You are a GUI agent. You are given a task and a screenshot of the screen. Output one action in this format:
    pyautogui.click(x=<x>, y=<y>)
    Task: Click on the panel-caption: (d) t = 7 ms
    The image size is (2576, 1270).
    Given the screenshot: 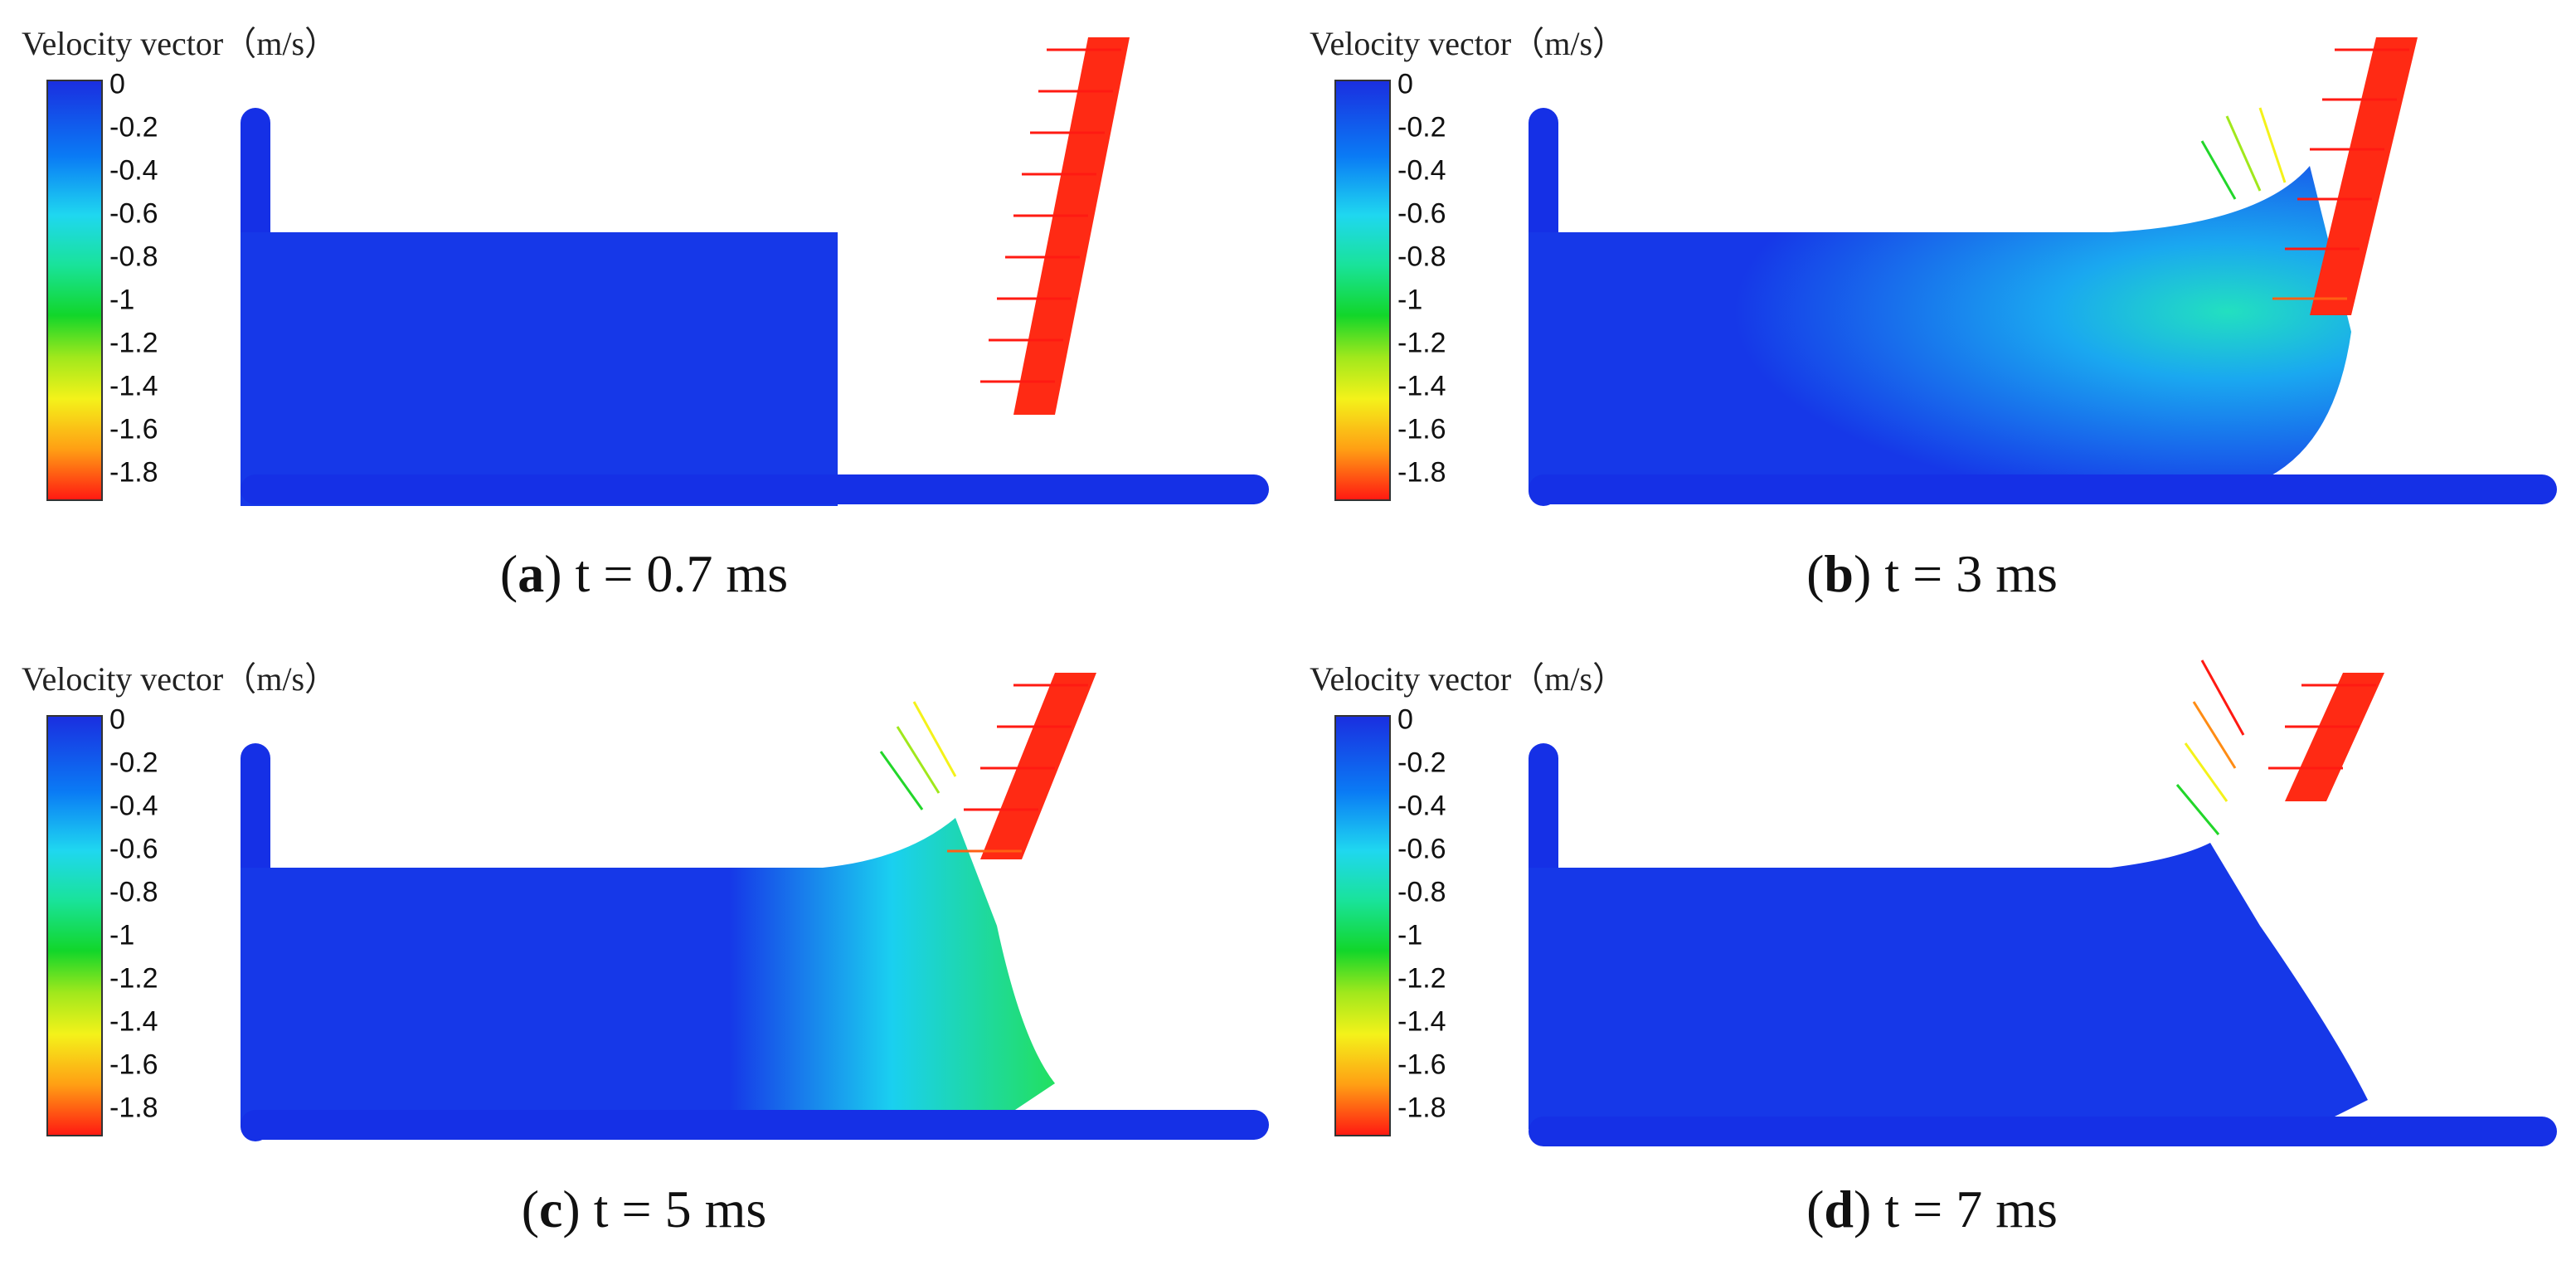 What is the action you would take?
    pyautogui.click(x=1932, y=1209)
    